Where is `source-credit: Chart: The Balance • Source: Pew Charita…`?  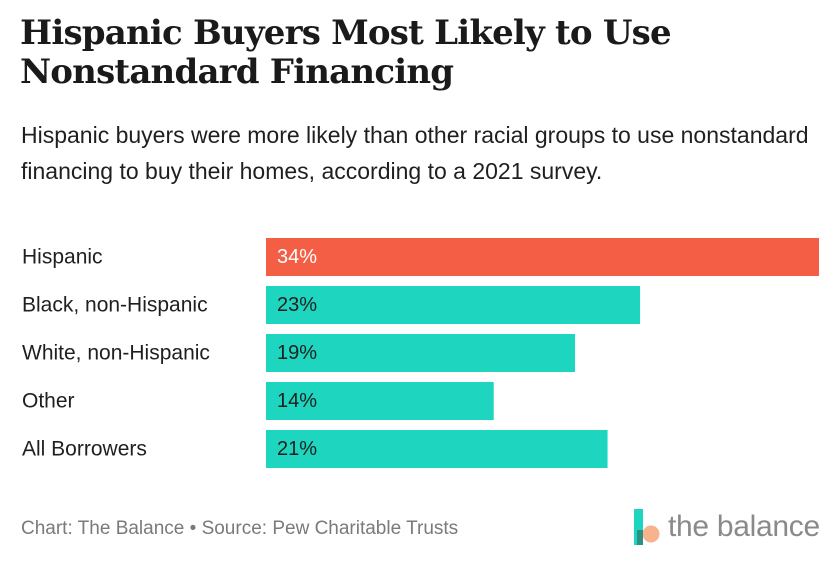
source-credit: Chart: The Balance • Source: Pew Charita… is located at coordinates (240, 528).